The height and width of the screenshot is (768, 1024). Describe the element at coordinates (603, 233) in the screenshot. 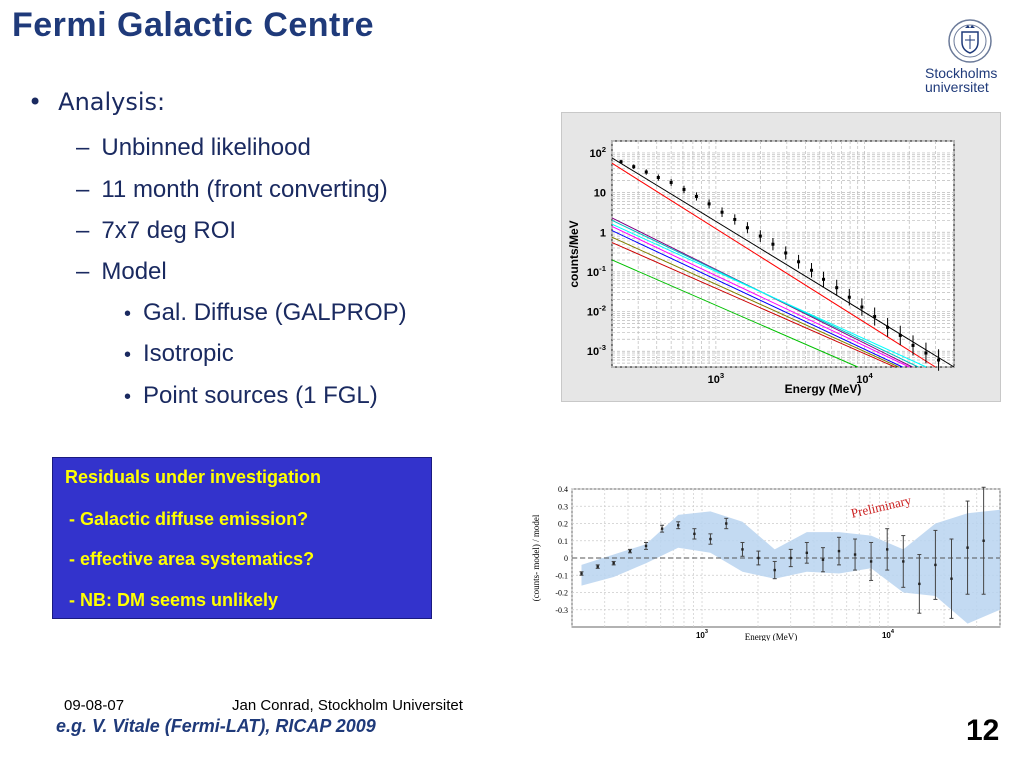

I see `y-tick-label: 1` at that location.